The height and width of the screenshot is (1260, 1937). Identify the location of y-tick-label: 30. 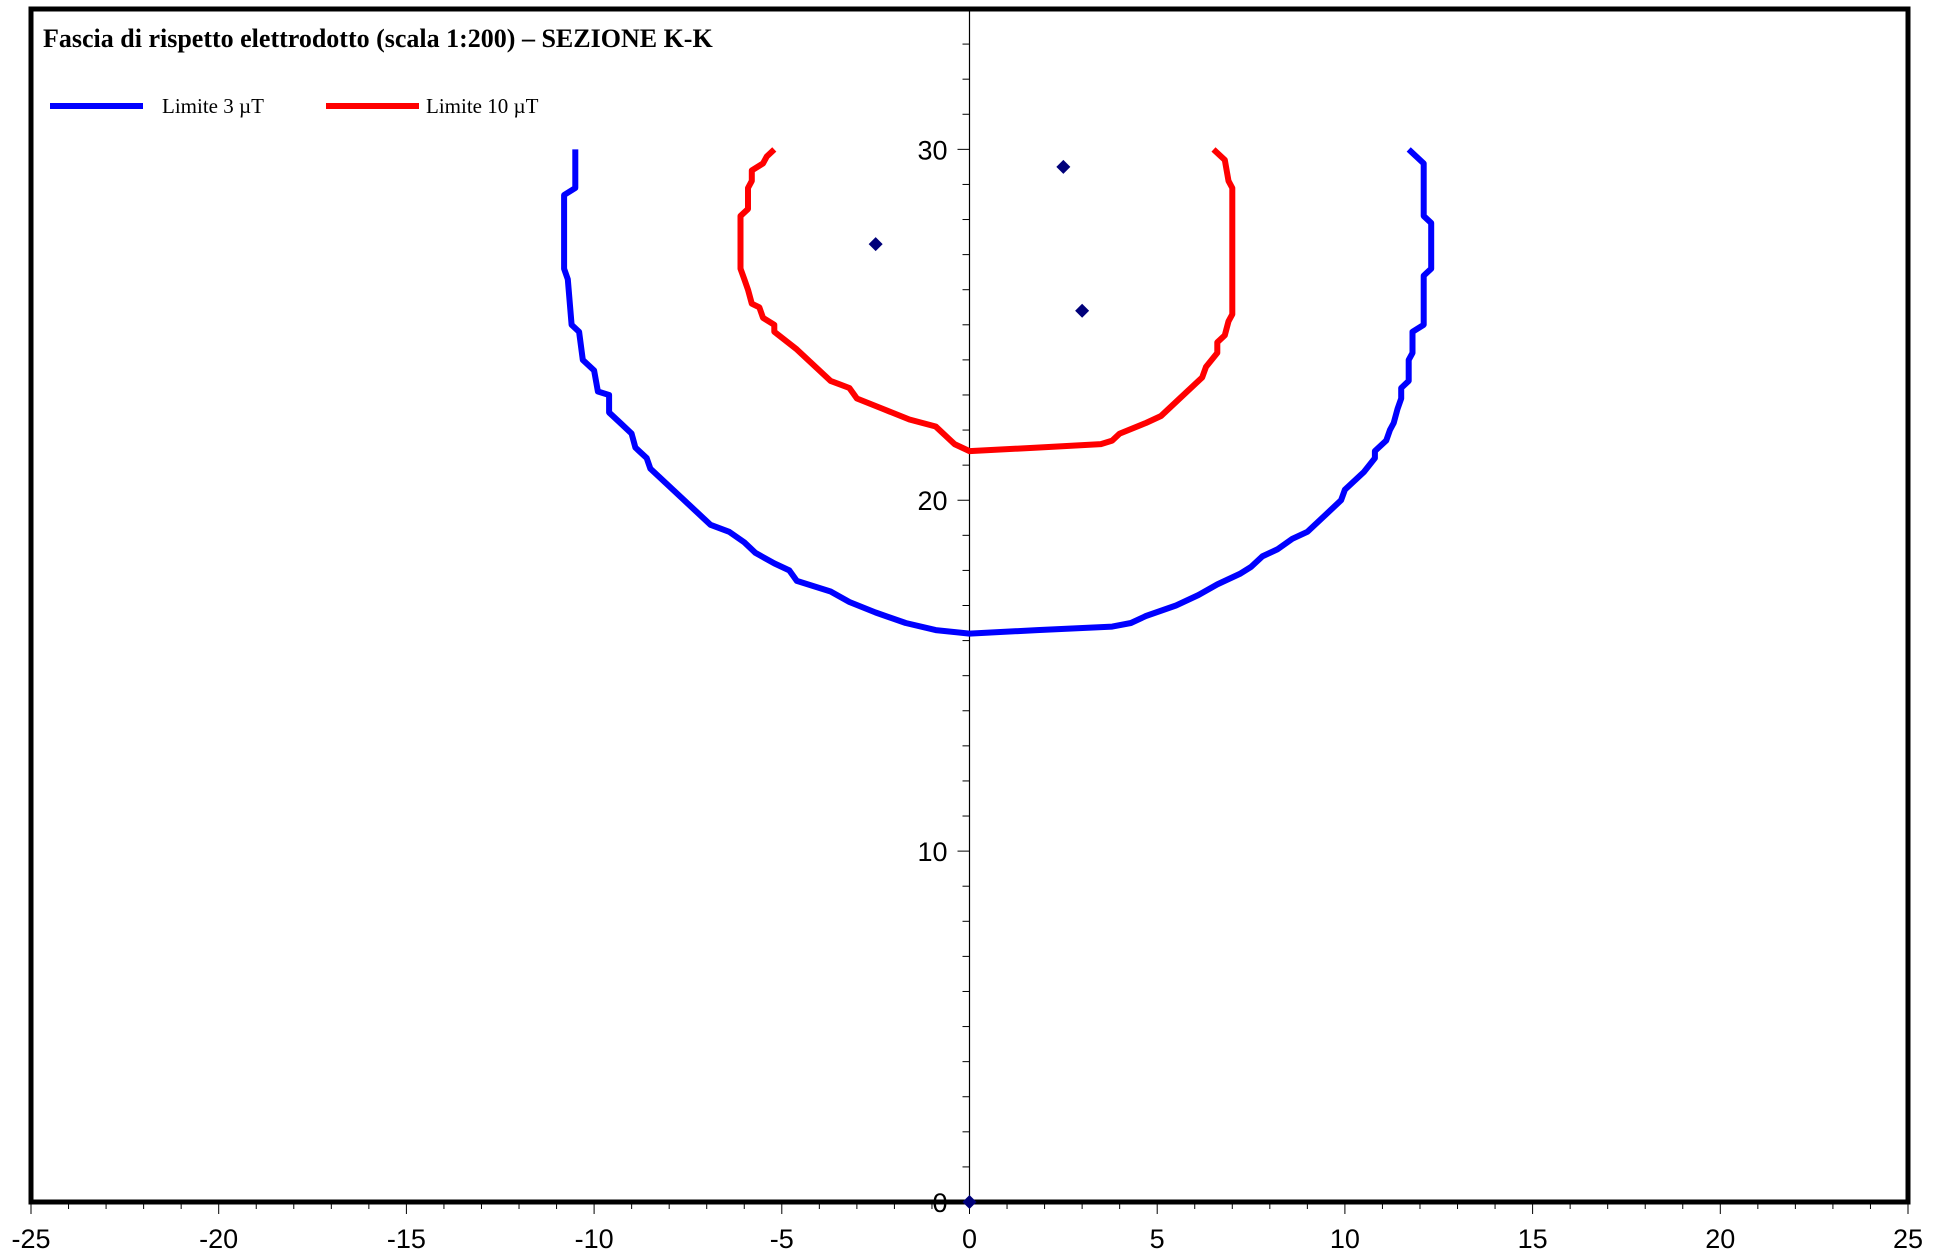
(932, 150).